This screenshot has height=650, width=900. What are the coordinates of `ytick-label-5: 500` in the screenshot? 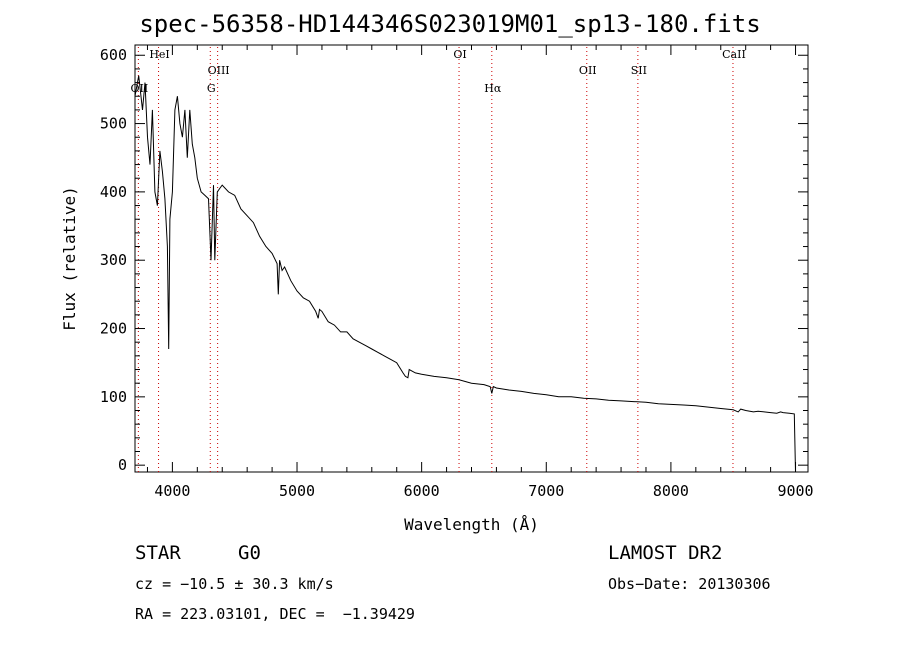 It's located at (113, 124).